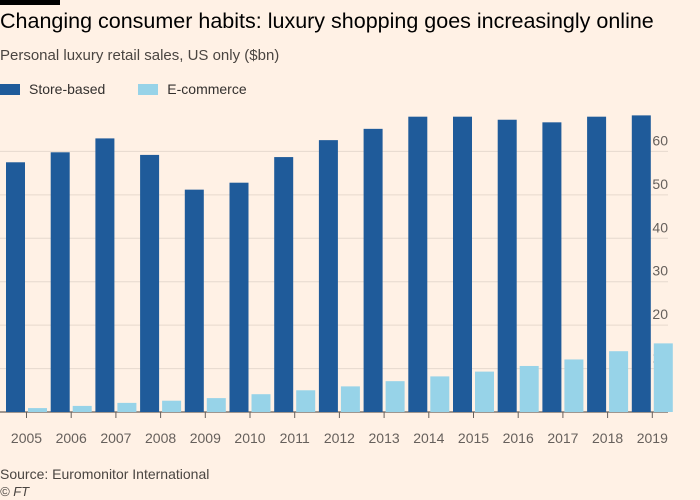 The height and width of the screenshot is (500, 700). Describe the element at coordinates (373, 270) in the screenshot. I see `bar-store-based-2013` at that location.